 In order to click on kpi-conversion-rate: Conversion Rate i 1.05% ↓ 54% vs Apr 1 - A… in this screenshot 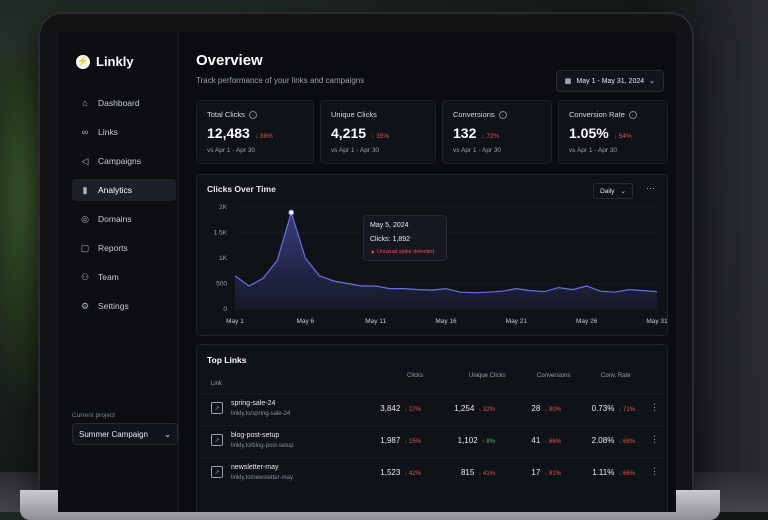, I will do `click(613, 132)`.